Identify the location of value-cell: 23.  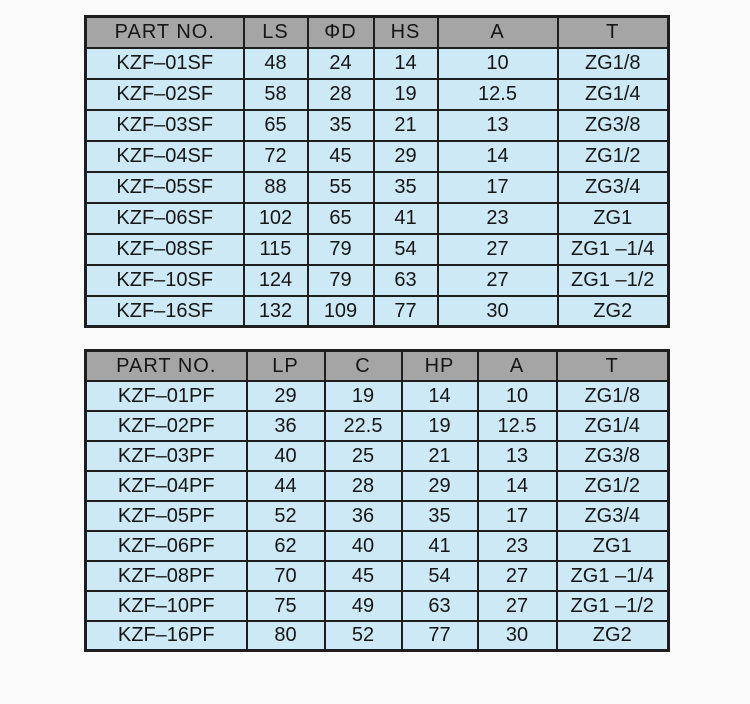
(517, 545).